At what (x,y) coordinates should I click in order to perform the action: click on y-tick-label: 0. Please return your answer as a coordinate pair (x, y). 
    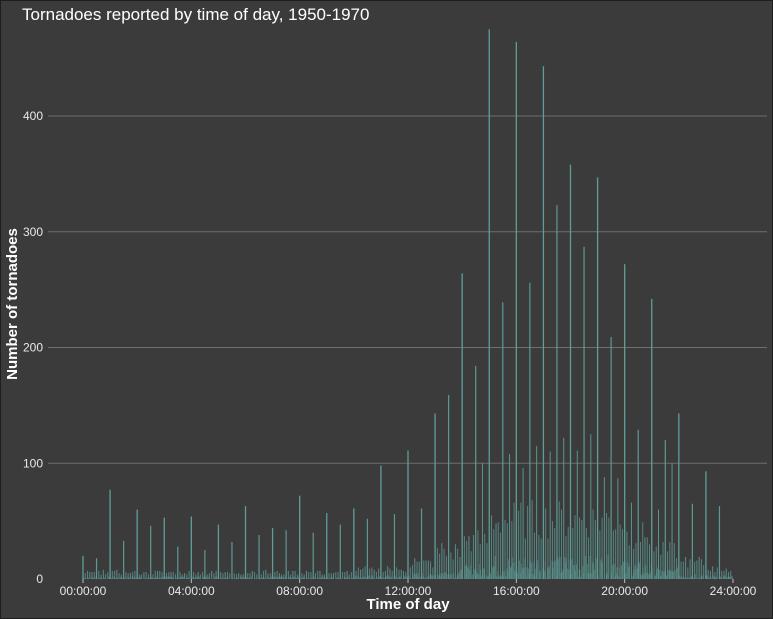
    Looking at the image, I should click on (39, 579).